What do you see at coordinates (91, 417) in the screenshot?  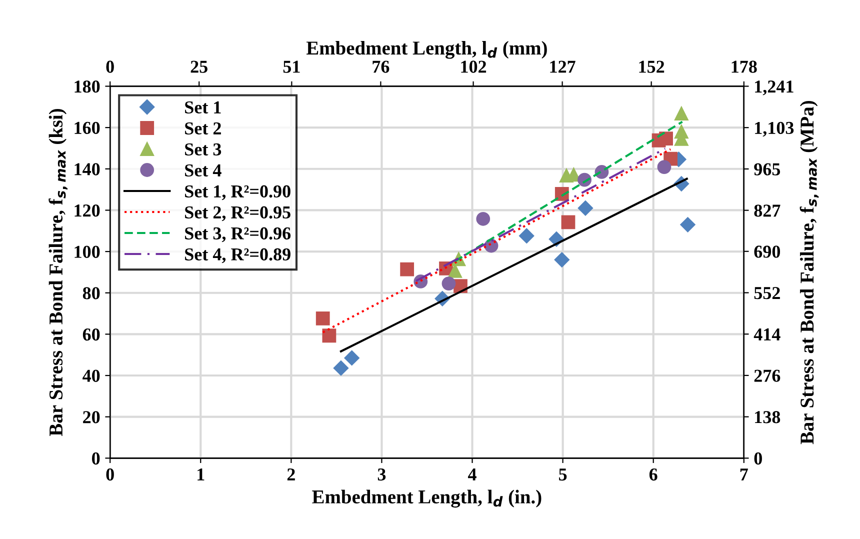 I see `y-tick-label: 20` at bounding box center [91, 417].